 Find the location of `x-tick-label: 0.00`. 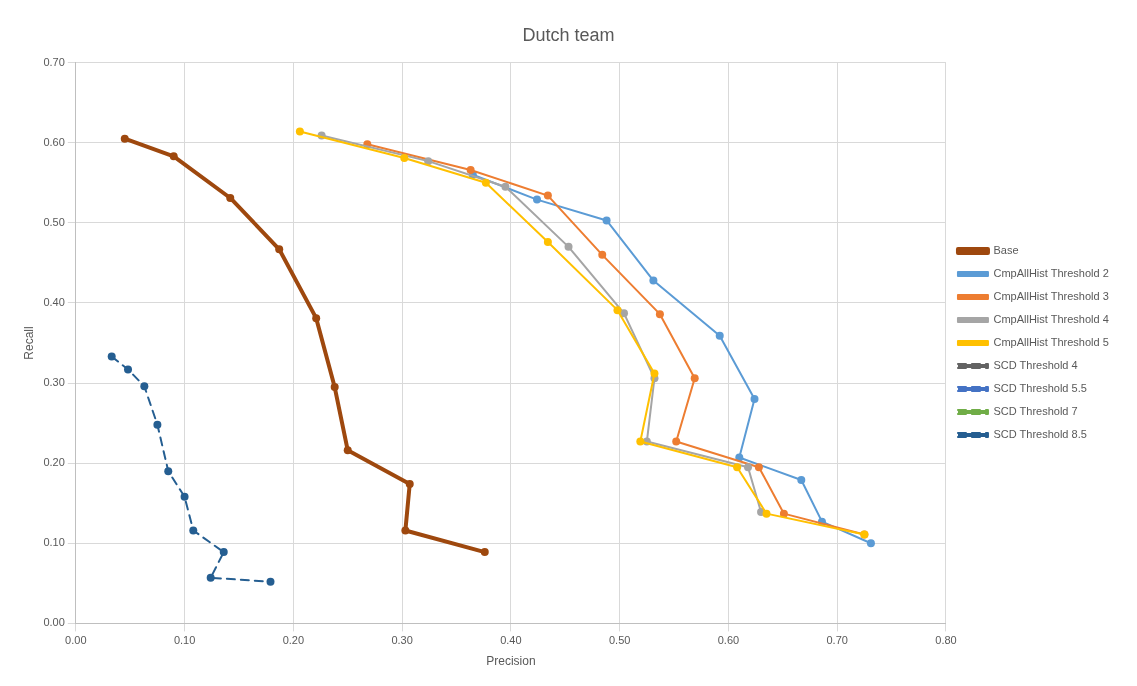

x-tick-label: 0.00 is located at coordinates (76, 640).